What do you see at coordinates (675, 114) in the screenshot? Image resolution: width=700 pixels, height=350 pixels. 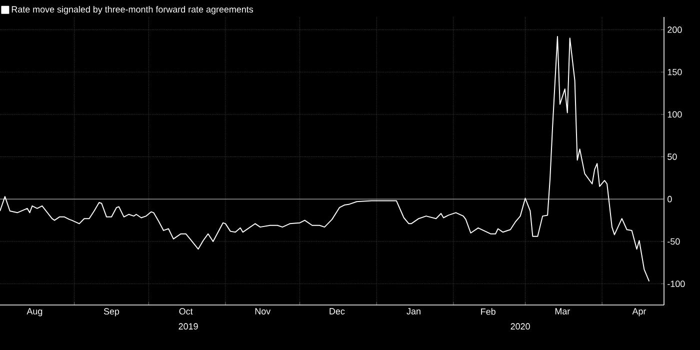 I see `y-tick-label: 100` at bounding box center [675, 114].